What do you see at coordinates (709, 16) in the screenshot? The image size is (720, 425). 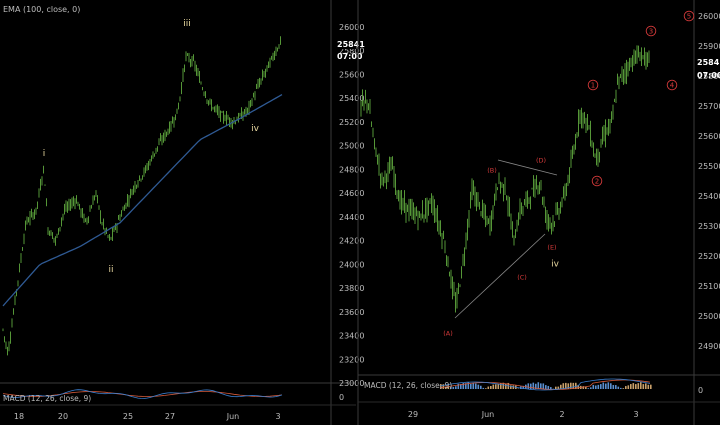 I see `right-y-tick-label: 26000` at bounding box center [709, 16].